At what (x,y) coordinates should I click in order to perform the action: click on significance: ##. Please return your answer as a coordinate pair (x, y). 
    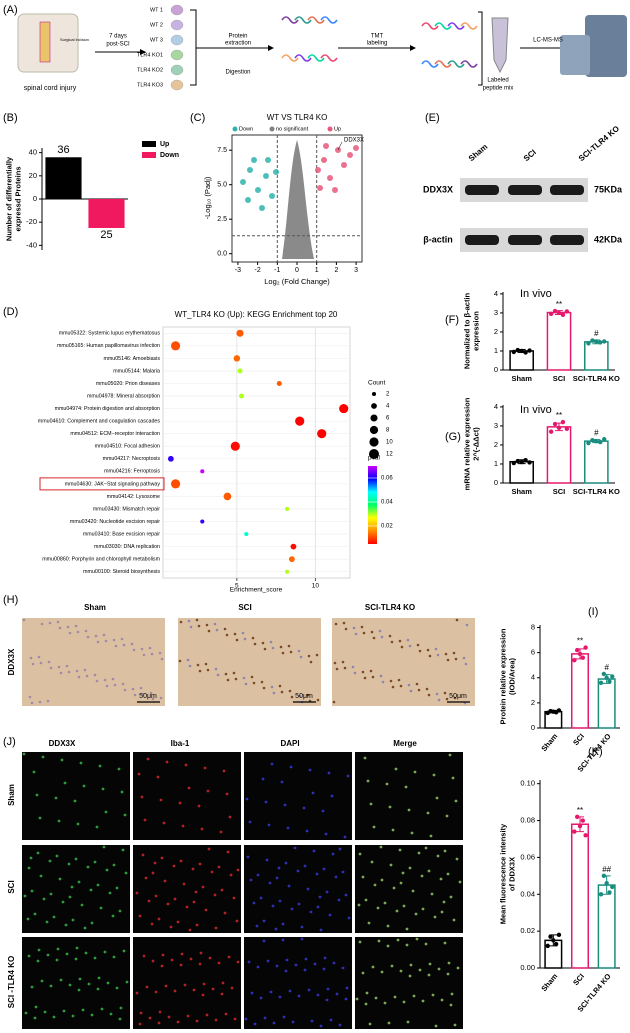
    Looking at the image, I should click on (606, 869).